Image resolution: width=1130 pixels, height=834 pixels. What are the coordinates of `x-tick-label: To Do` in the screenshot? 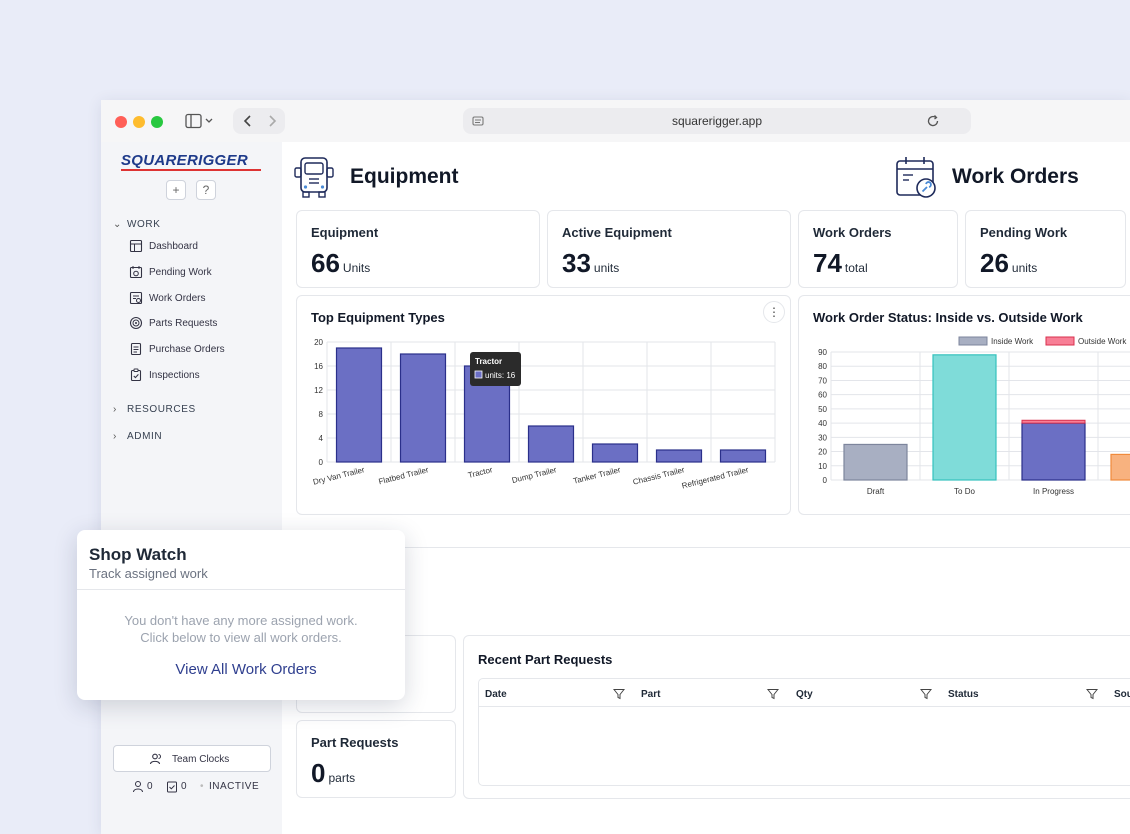 It's located at (964, 491).